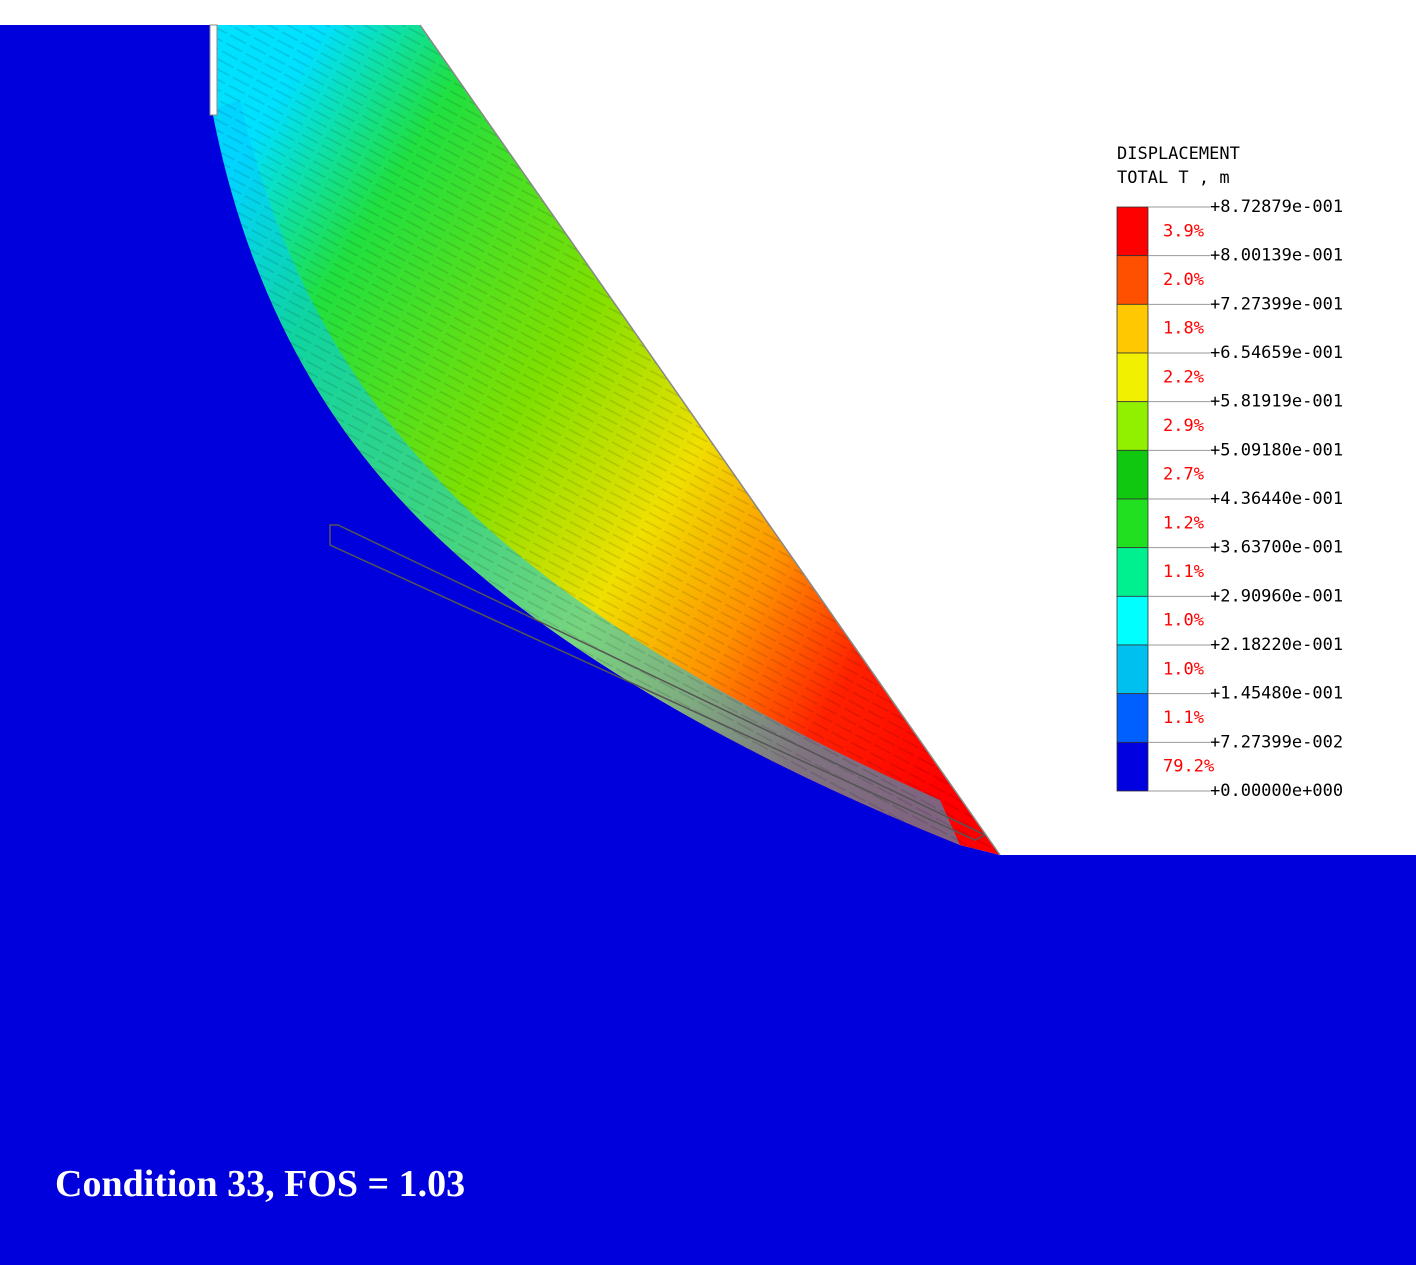 This screenshot has width=1416, height=1265. What do you see at coordinates (1183, 329) in the screenshot?
I see `legend-percentage: 1.8%` at bounding box center [1183, 329].